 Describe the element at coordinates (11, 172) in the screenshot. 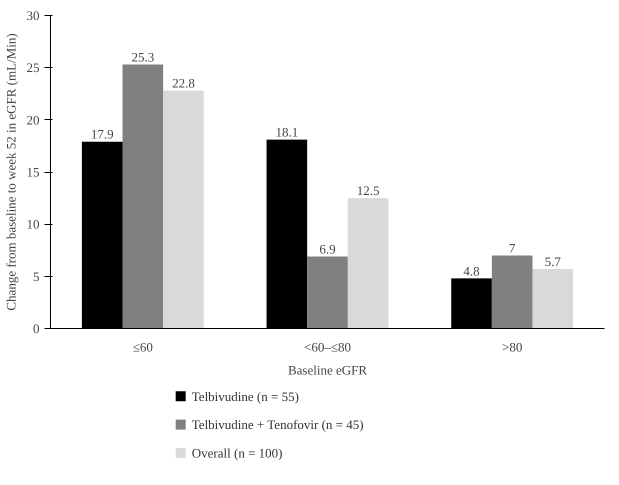

I see `y-axis-title: Change from baseline to week 52 in eGFR (mL/Min)` at that location.